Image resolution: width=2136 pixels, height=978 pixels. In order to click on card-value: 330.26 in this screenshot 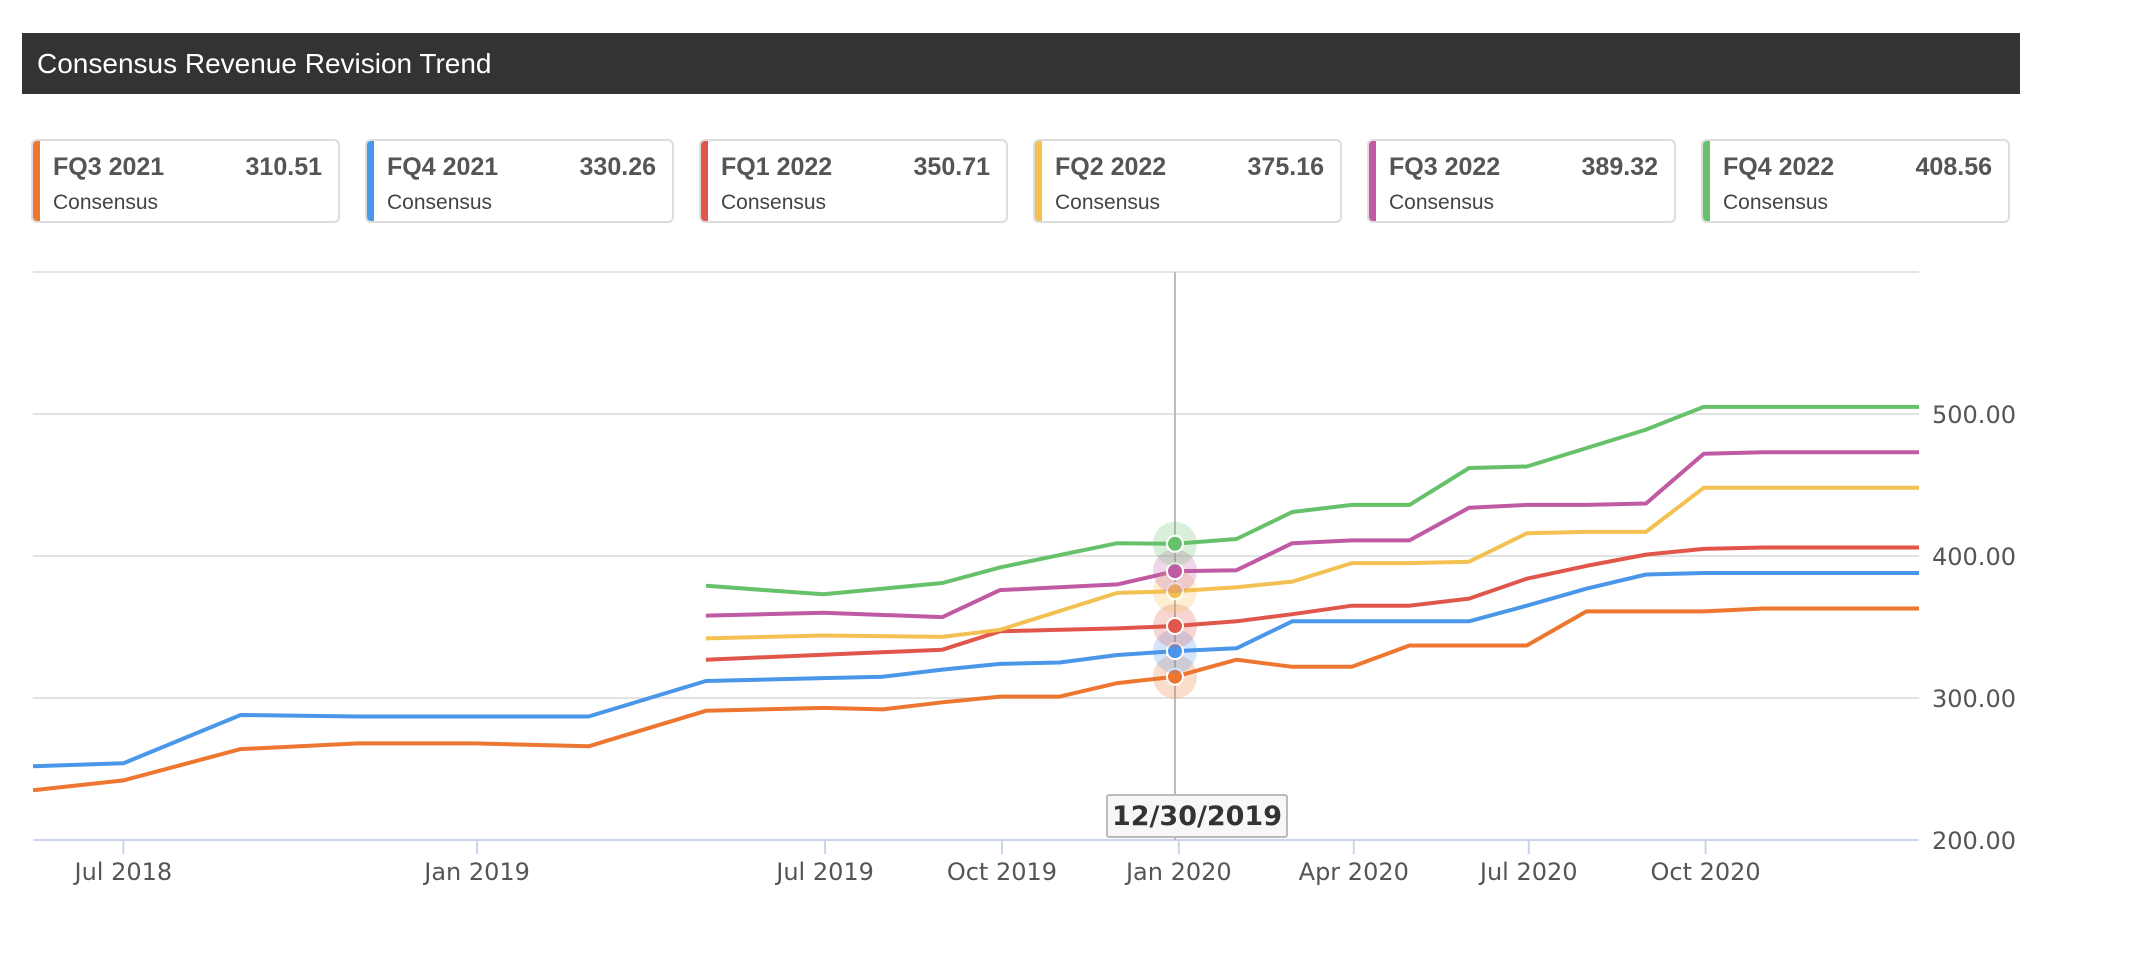, I will do `click(617, 167)`.